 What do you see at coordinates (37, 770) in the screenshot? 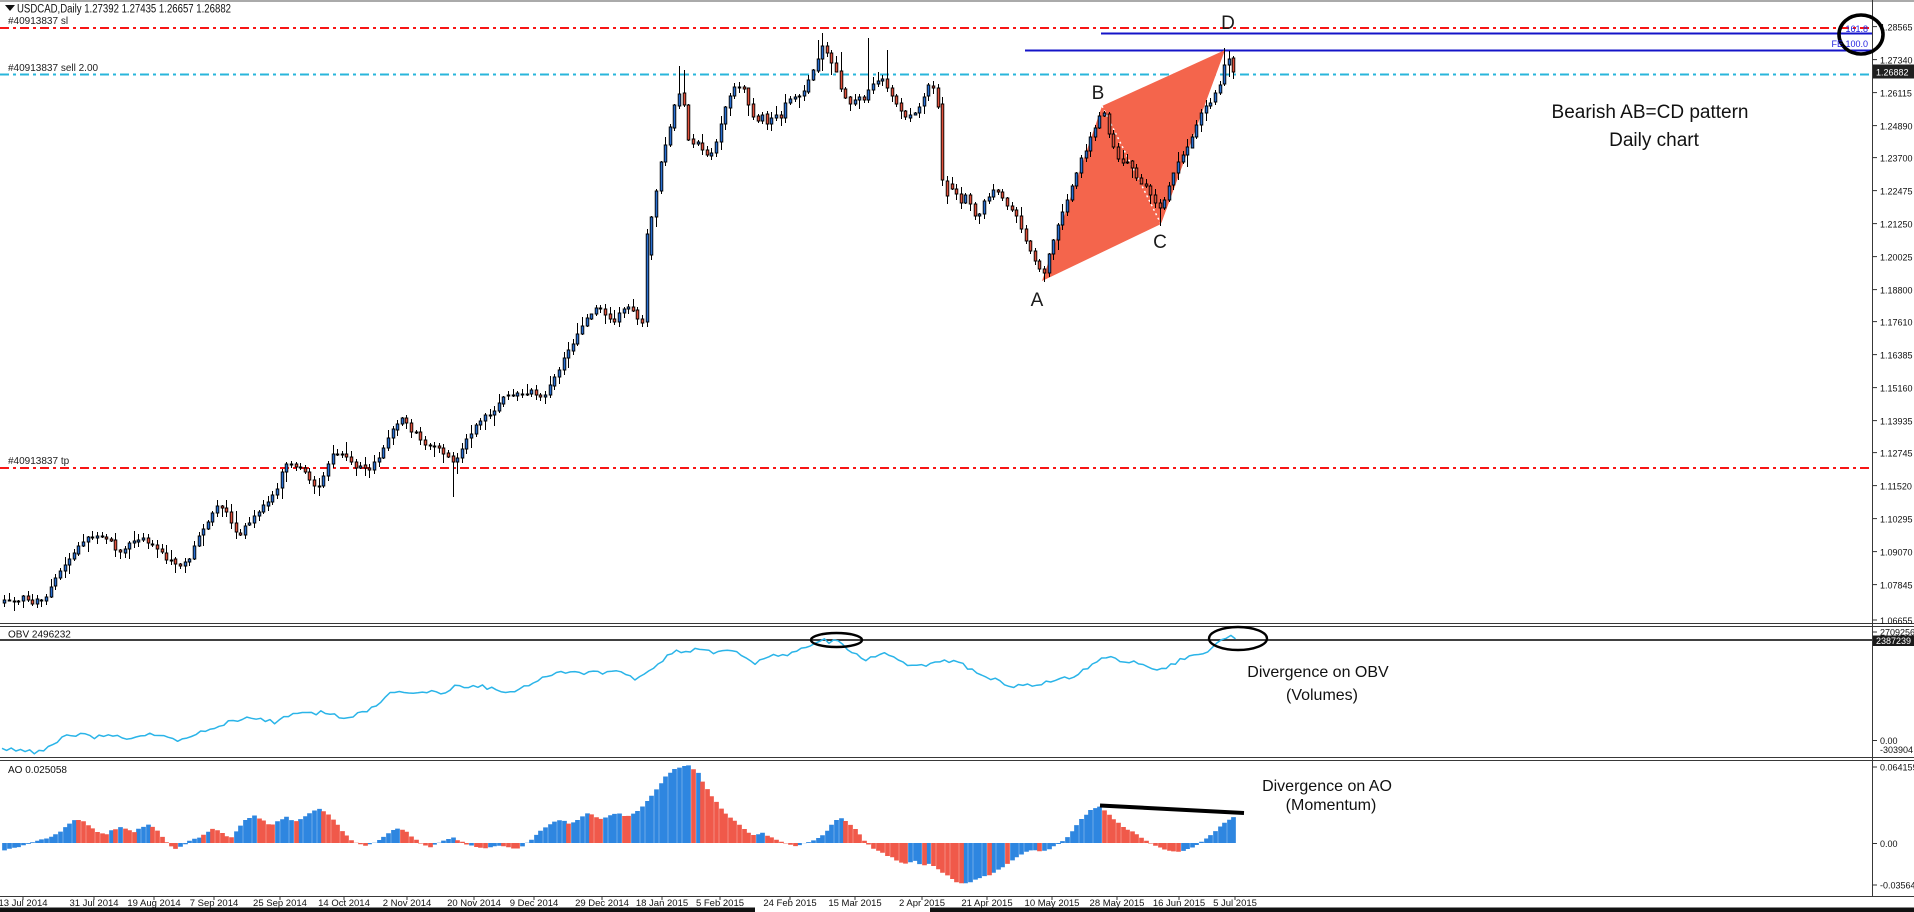
I see `svg-text: AO 0.025058` at bounding box center [37, 770].